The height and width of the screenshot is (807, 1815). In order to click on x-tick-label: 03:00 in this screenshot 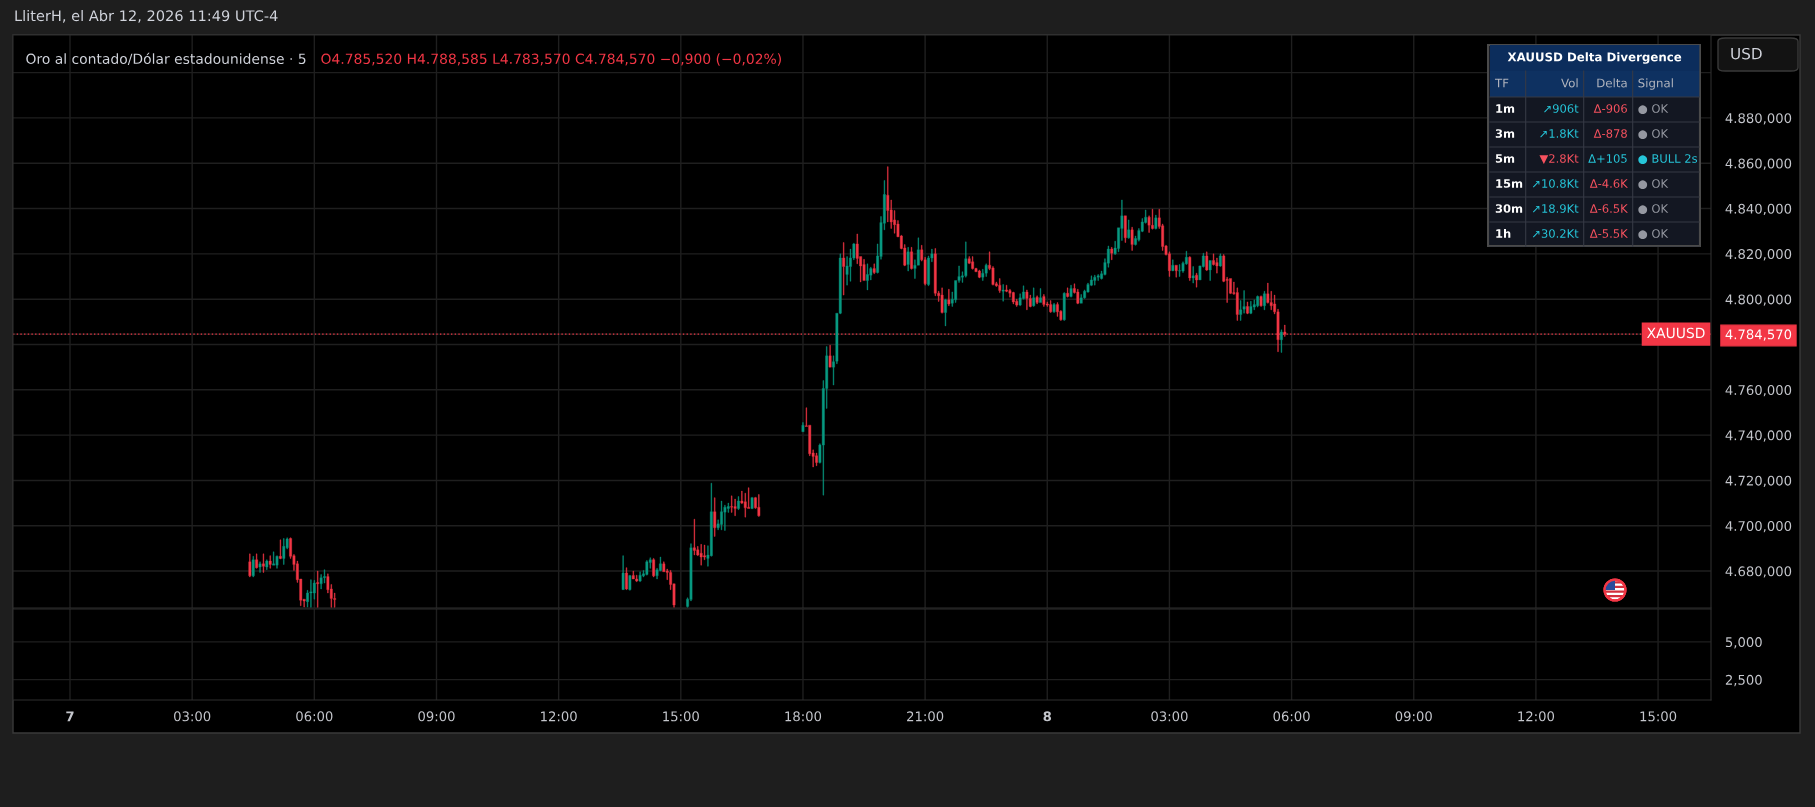, I will do `click(1169, 716)`.